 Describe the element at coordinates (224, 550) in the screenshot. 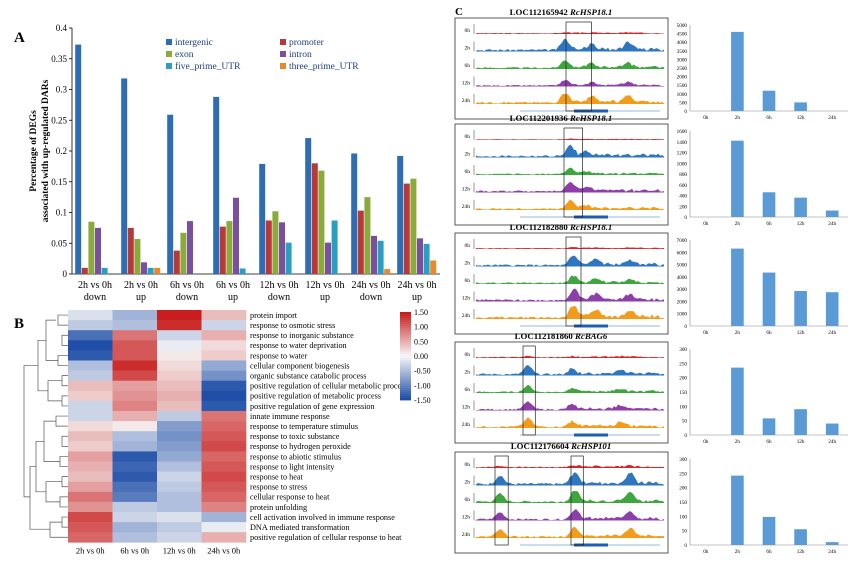

I see `heatmap-col-label: 24h vs 0h` at that location.